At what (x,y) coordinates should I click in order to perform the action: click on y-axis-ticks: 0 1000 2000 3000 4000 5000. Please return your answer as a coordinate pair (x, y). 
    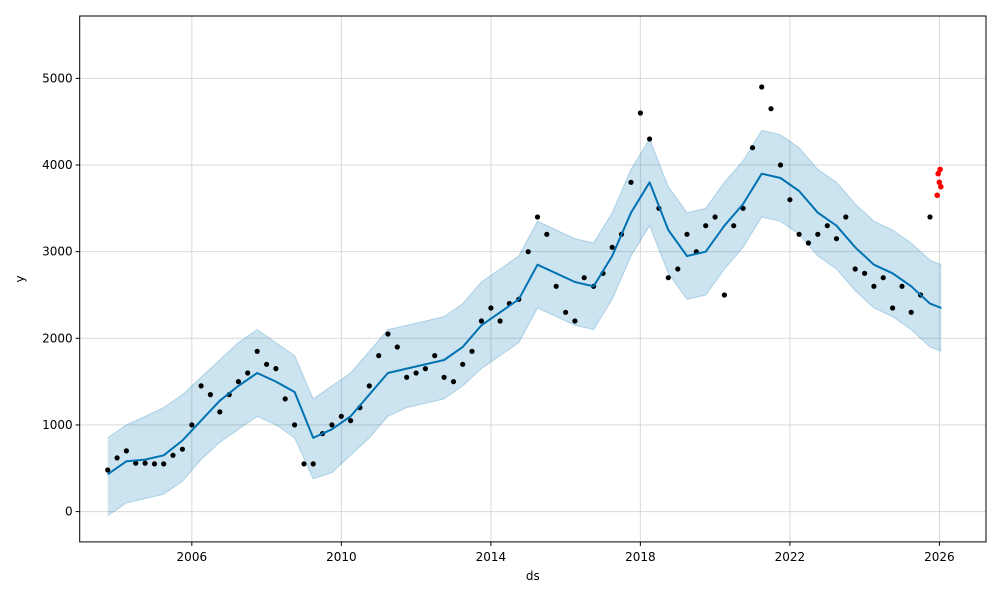
    Looking at the image, I should click on (61, 295).